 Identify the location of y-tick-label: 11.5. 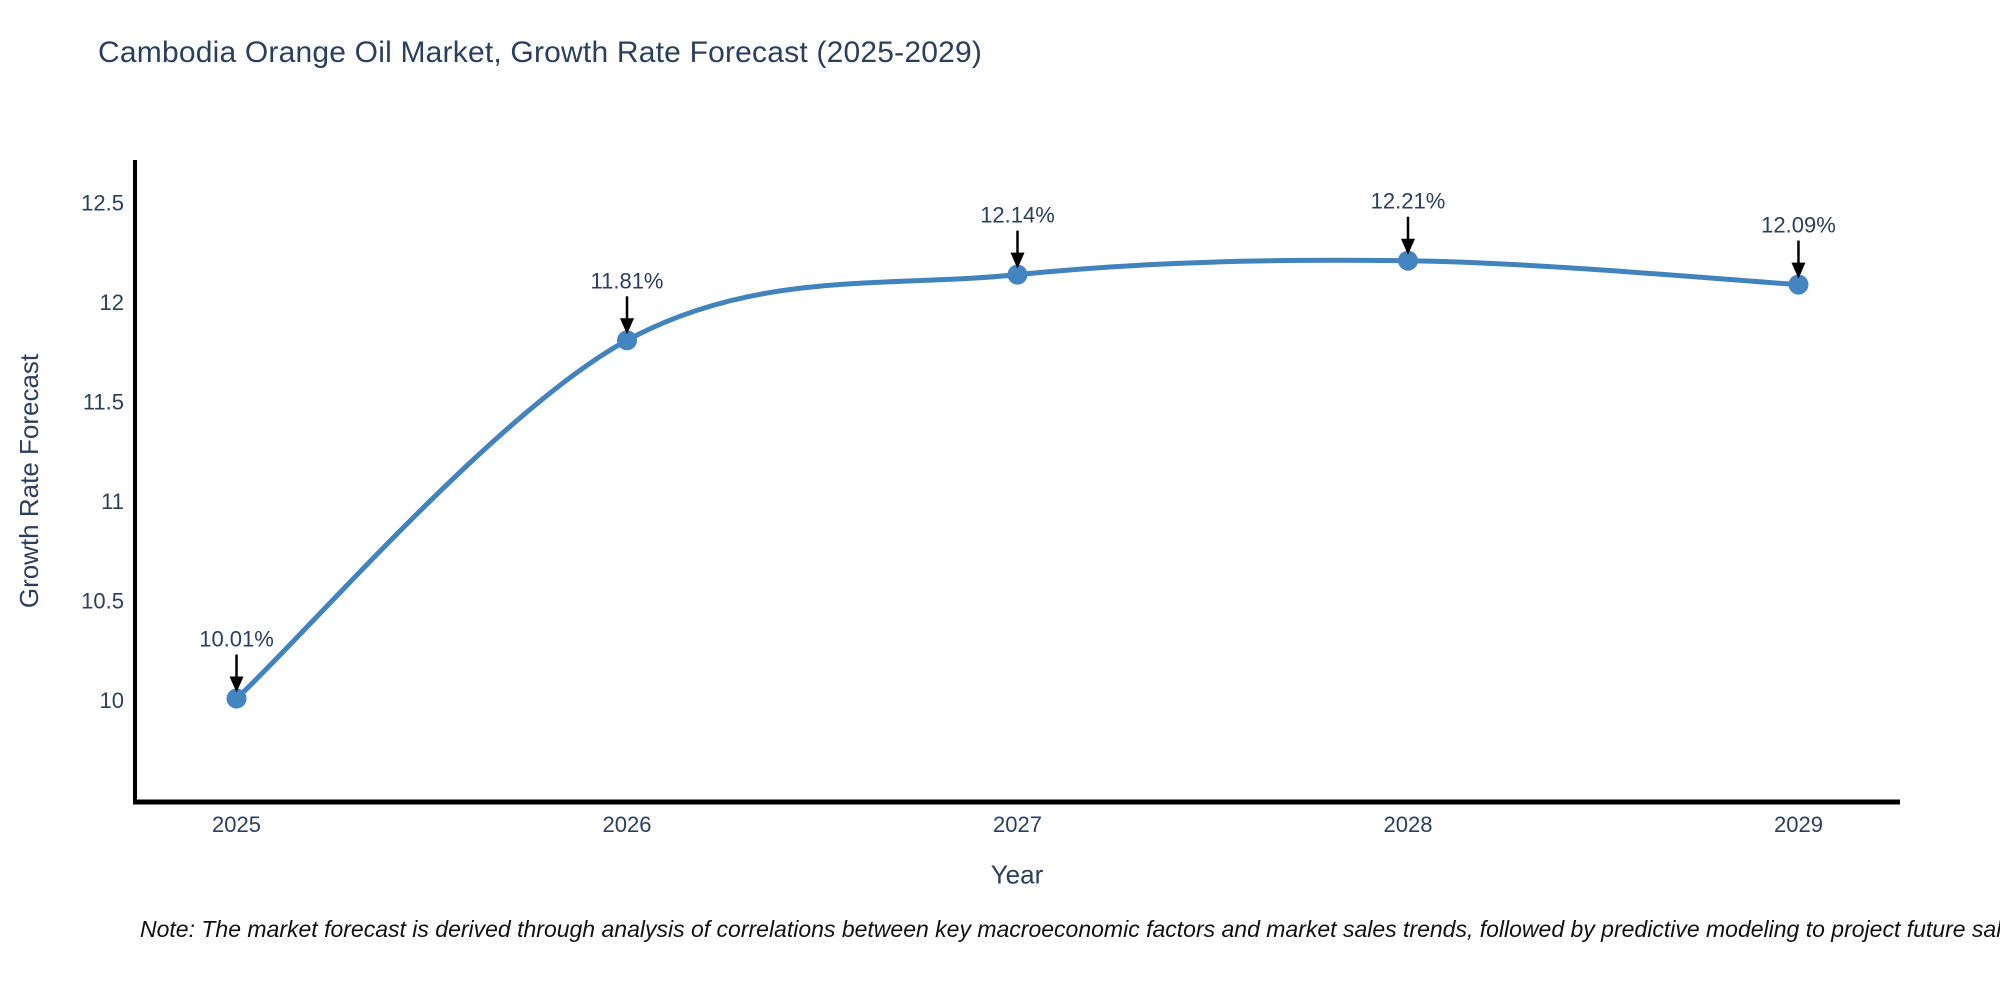
(103, 401).